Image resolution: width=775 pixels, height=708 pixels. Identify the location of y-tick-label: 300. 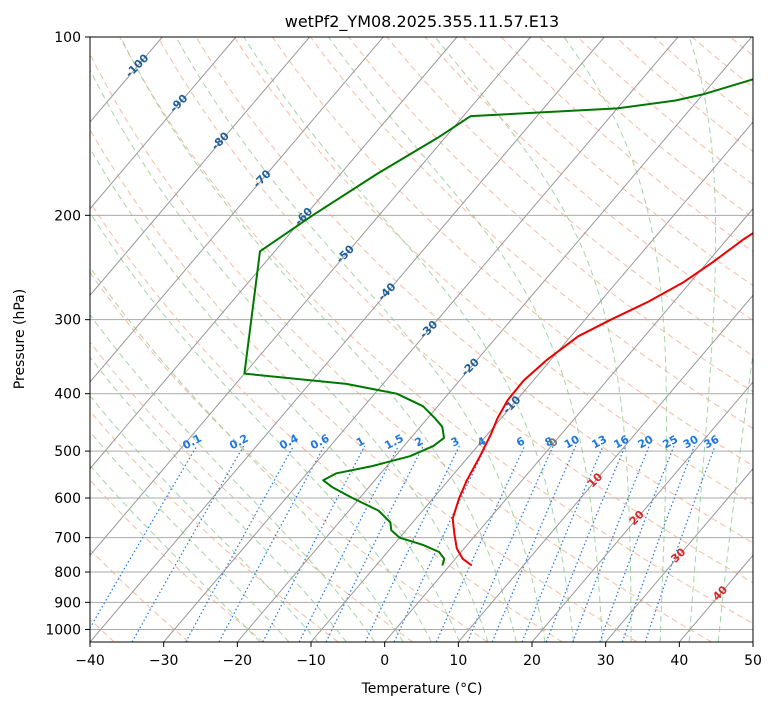
(67, 321).